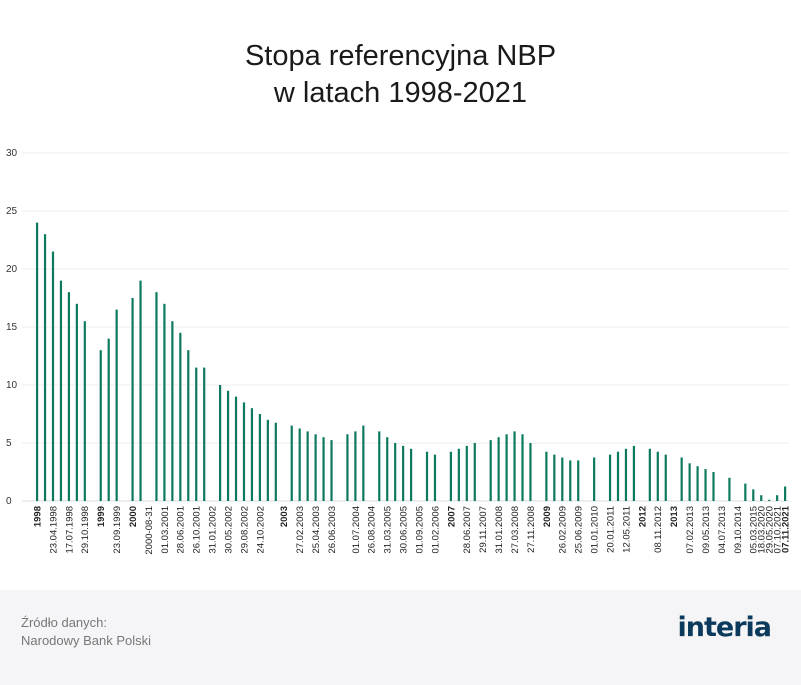 This screenshot has height=685, width=801. I want to click on x-tick-label: 27.11.2008, so click(531, 529).